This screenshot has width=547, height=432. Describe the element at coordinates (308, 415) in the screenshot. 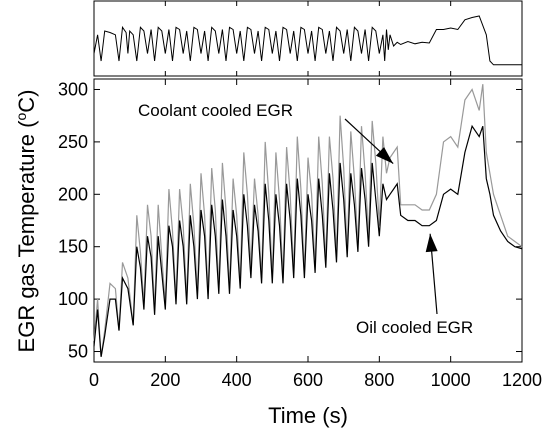

I see `x-axis-label: Time (s)` at that location.